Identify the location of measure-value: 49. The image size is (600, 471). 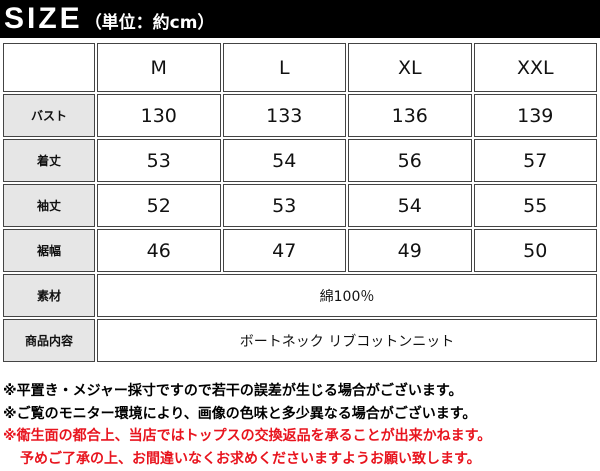
(410, 250).